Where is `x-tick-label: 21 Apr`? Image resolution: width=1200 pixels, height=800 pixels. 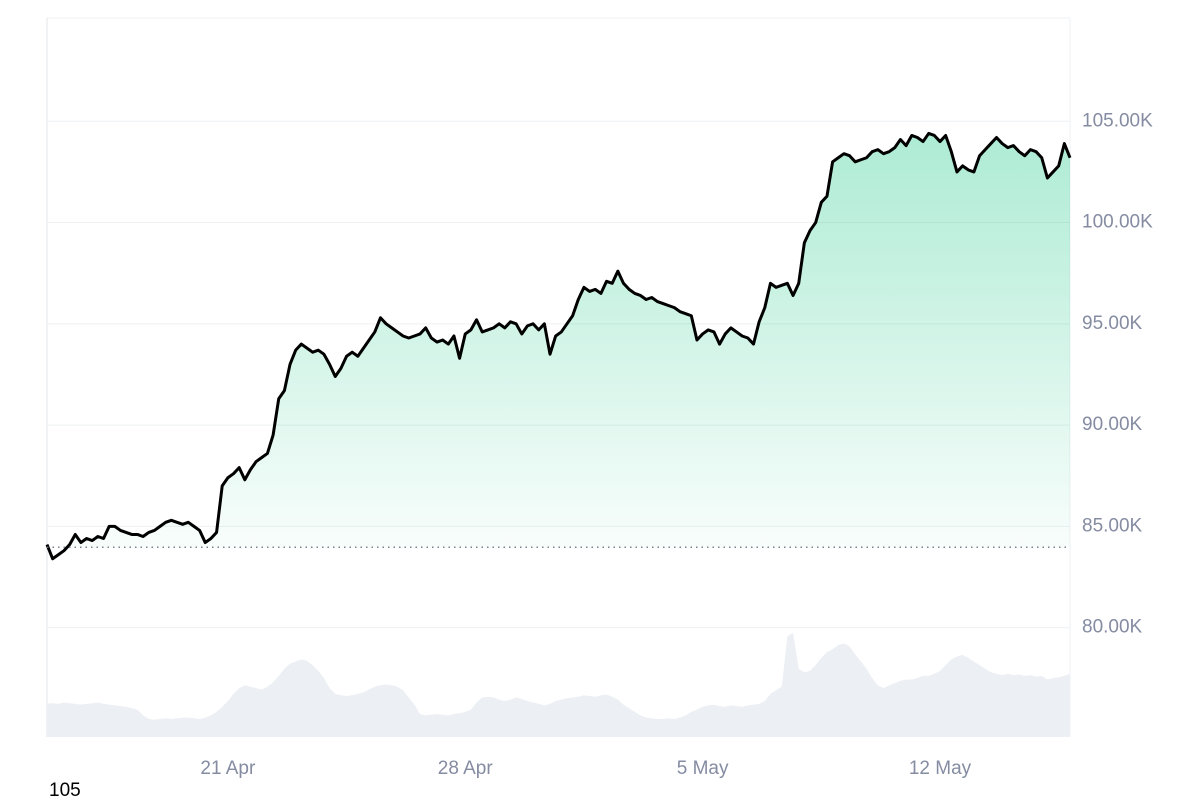
x-tick-label: 21 Apr is located at coordinates (228, 768).